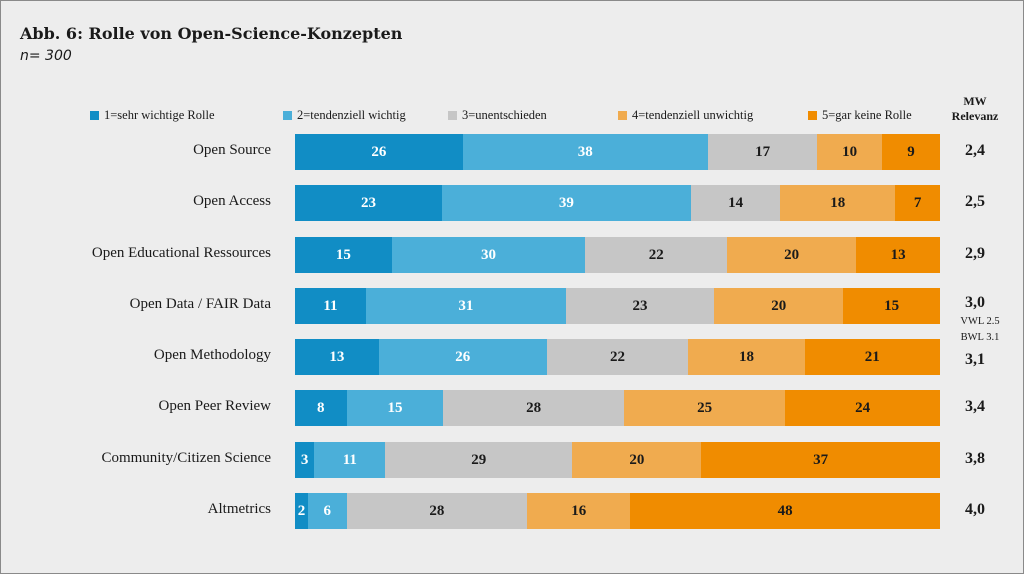 This screenshot has height=574, width=1024. Describe the element at coordinates (975, 116) in the screenshot. I see `mw-header-line2: Relevanz` at that location.